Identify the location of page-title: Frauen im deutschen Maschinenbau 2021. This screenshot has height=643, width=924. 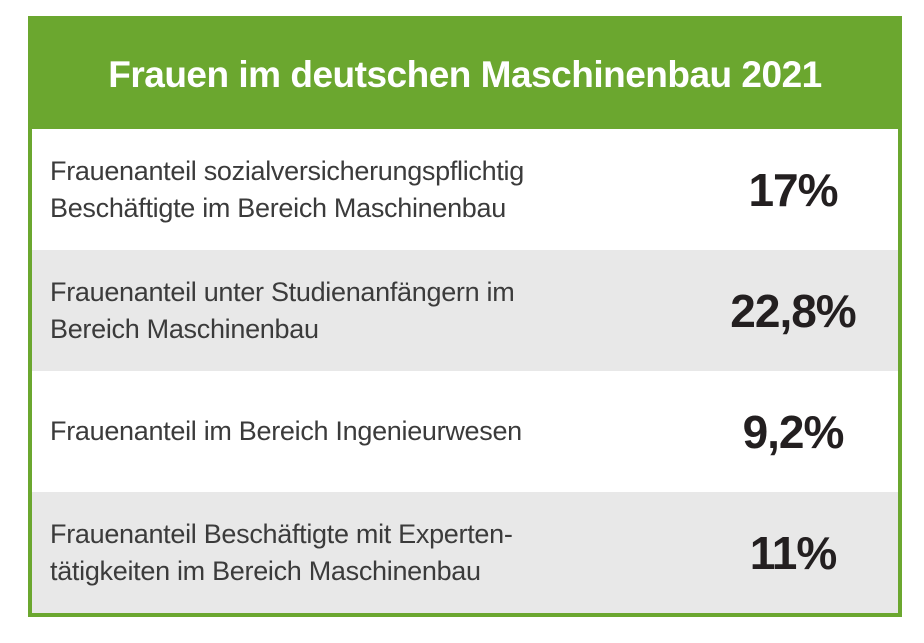
(465, 74).